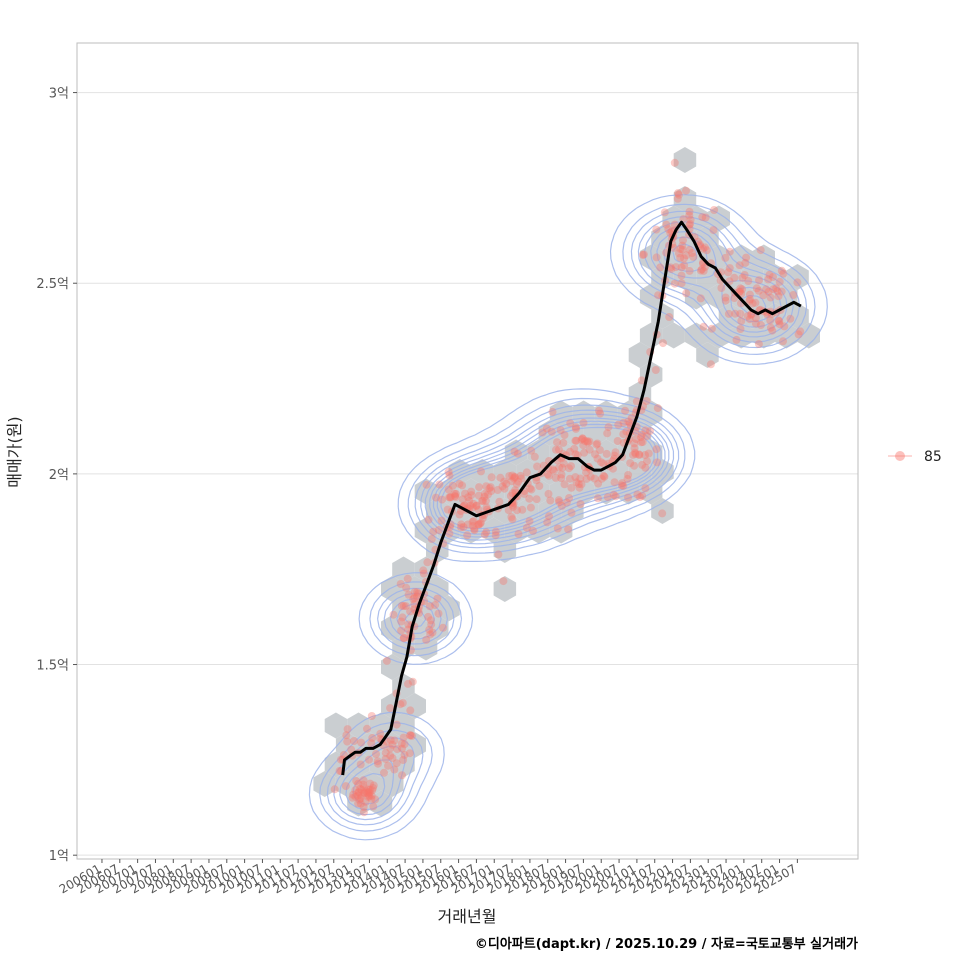 The height and width of the screenshot is (960, 960). I want to click on legend-label: 85, so click(933, 457).